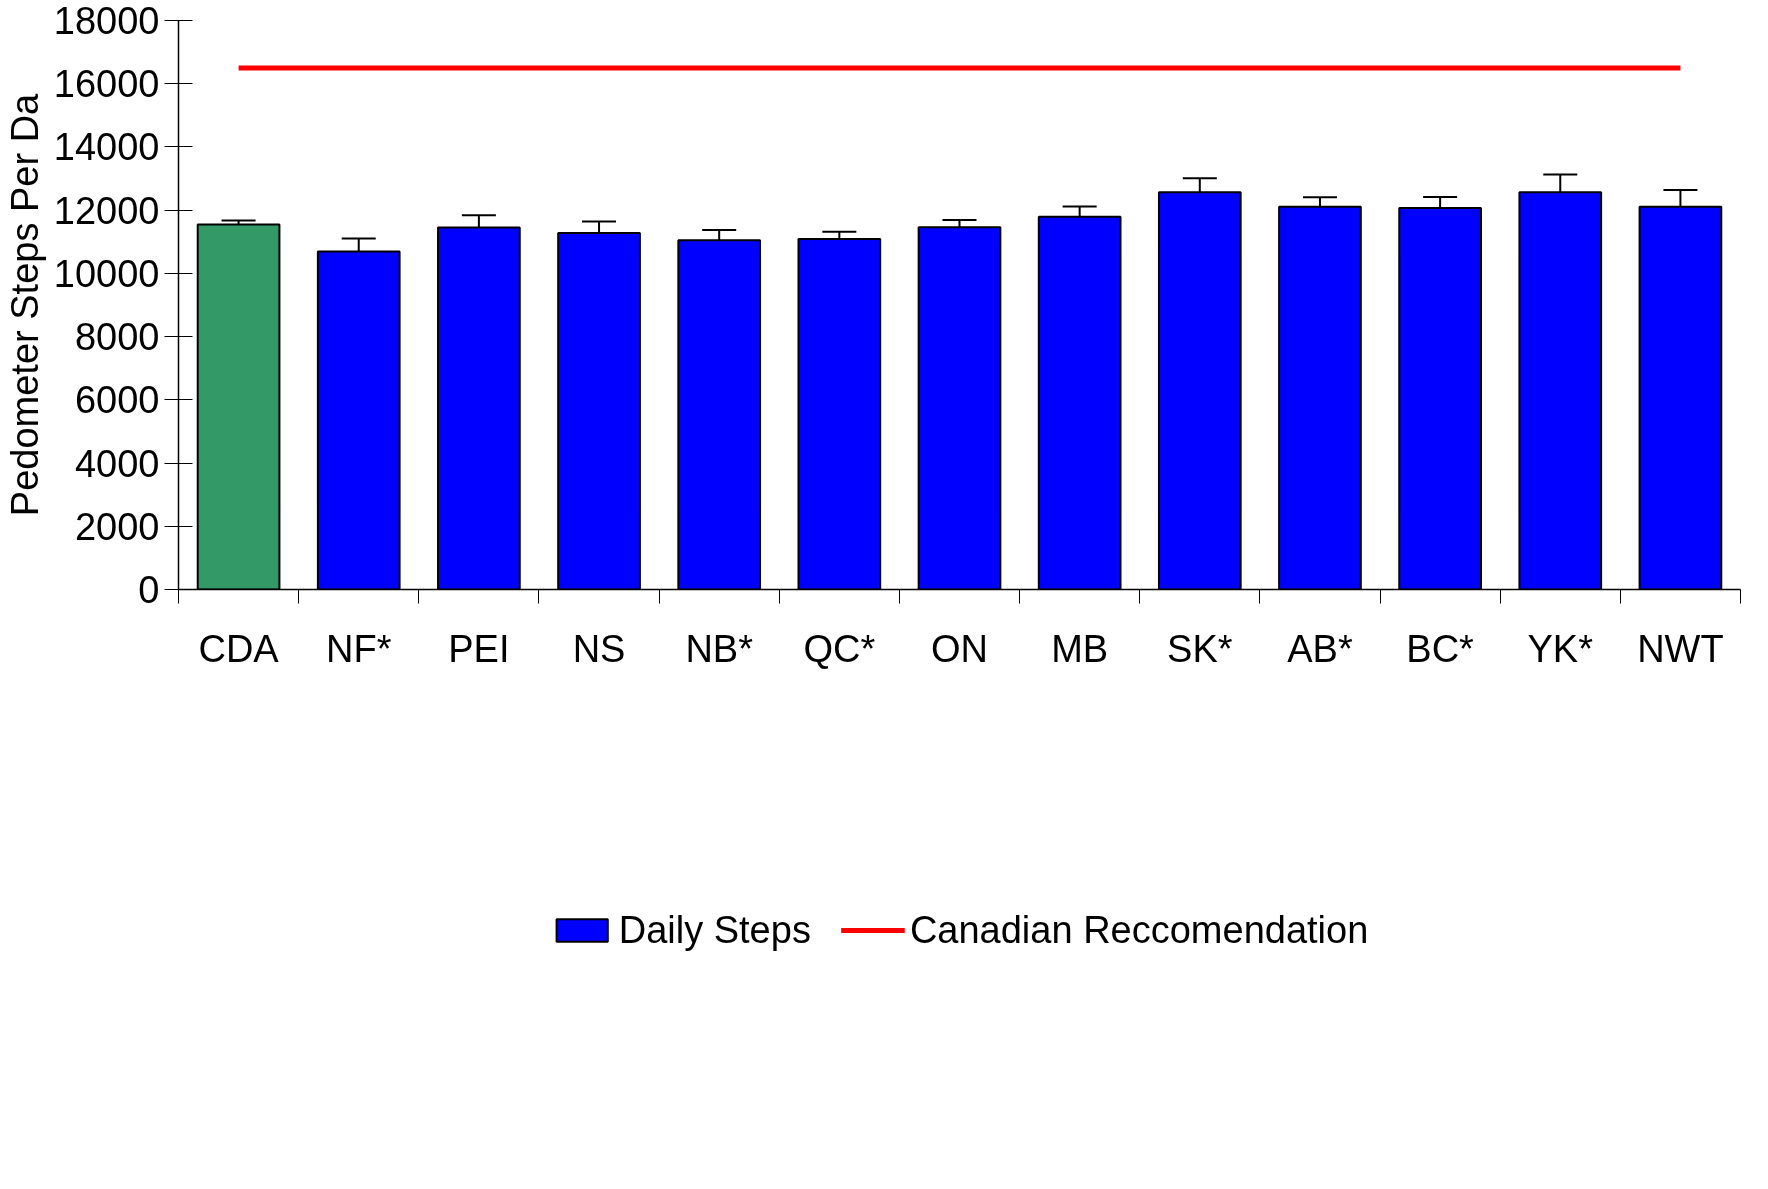 This screenshot has height=1189, width=1768. Describe the element at coordinates (117, 463) in the screenshot. I see `y-tick-label: 4000` at that location.